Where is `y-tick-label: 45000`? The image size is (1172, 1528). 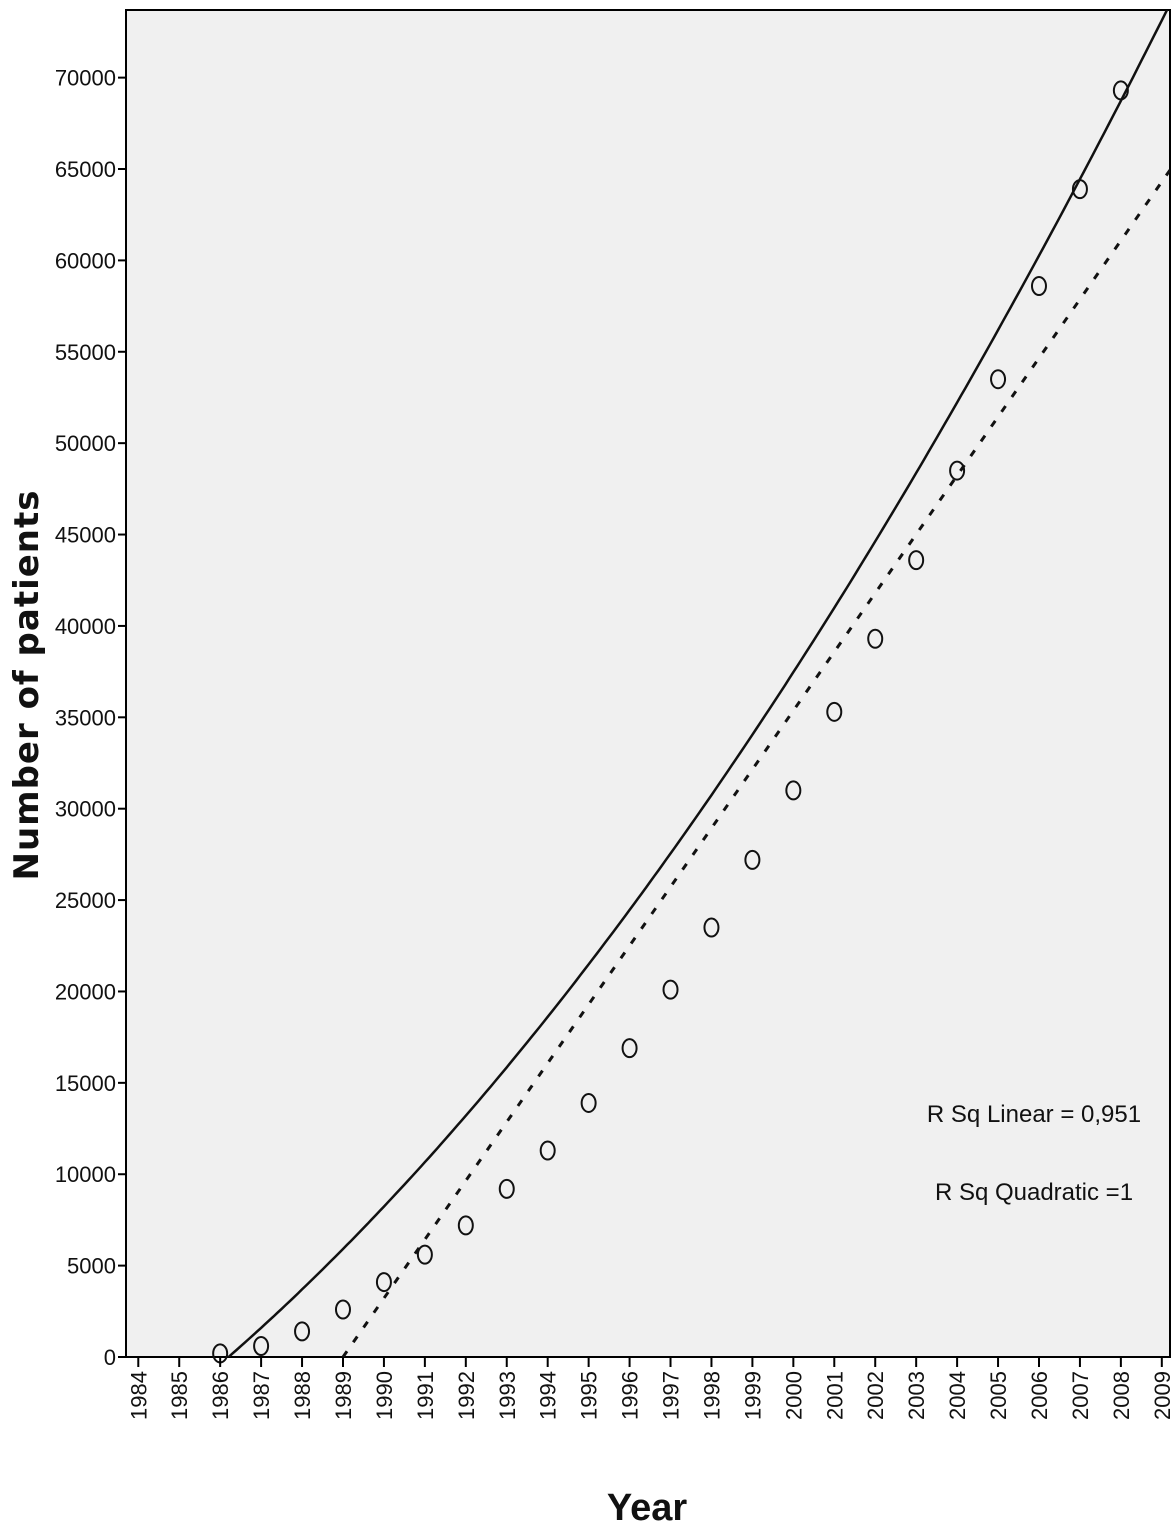
y-tick-label: 45000 is located at coordinates (85, 535).